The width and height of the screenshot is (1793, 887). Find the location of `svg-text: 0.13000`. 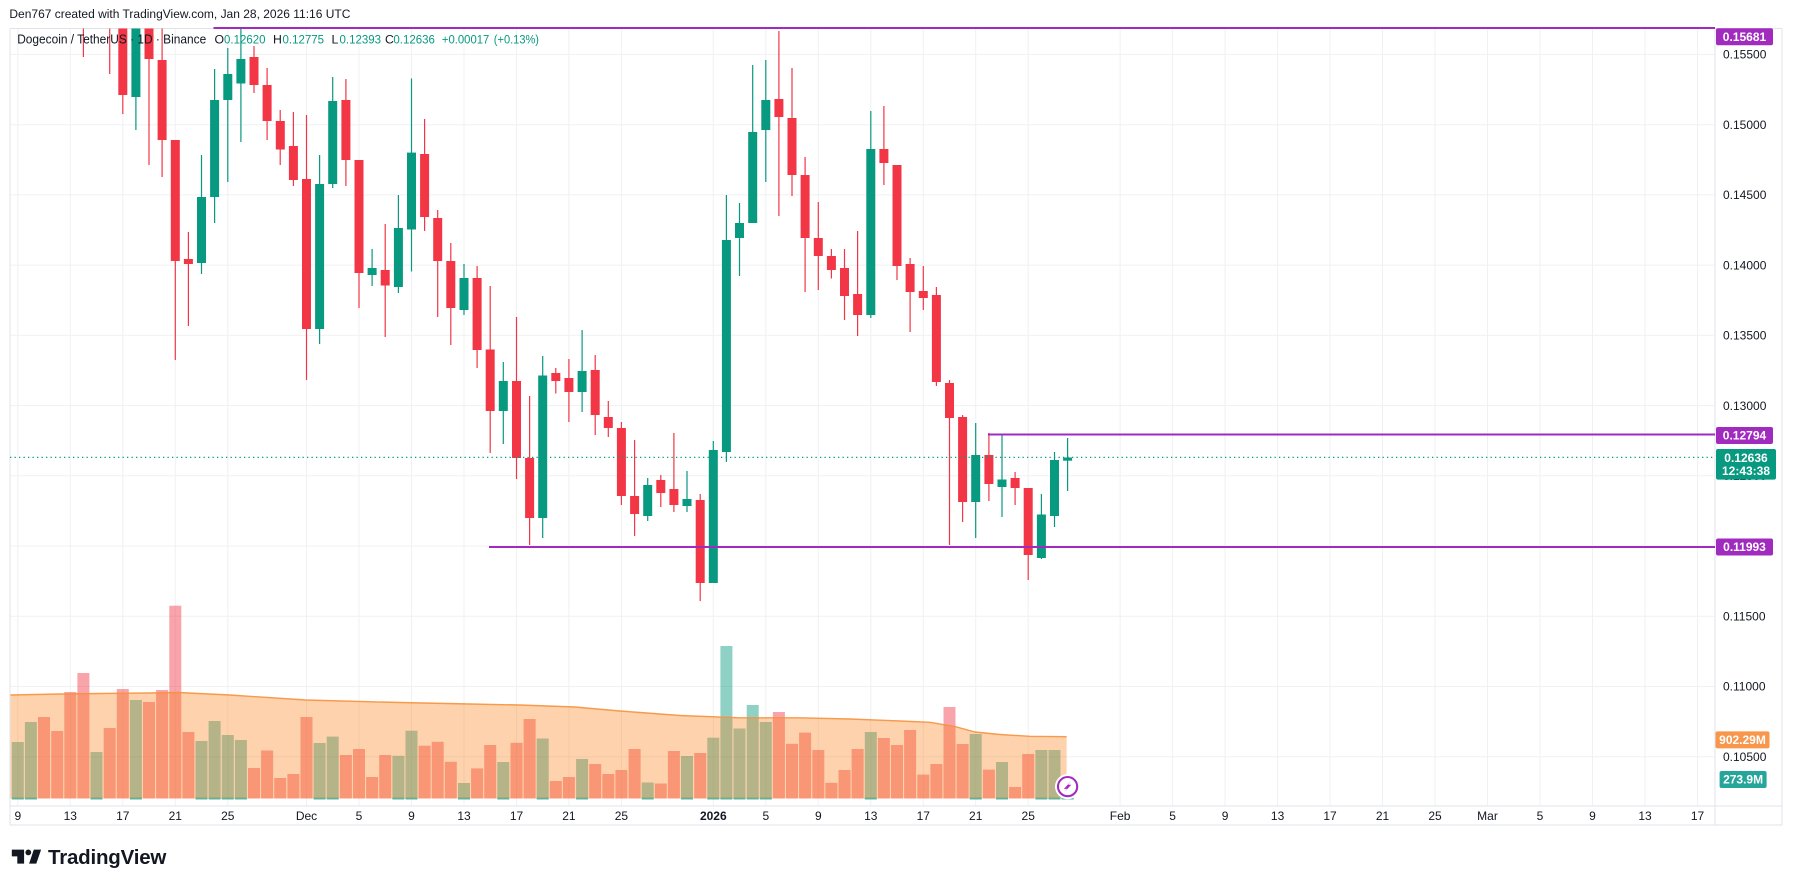

svg-text: 0.13000 is located at coordinates (1745, 406).